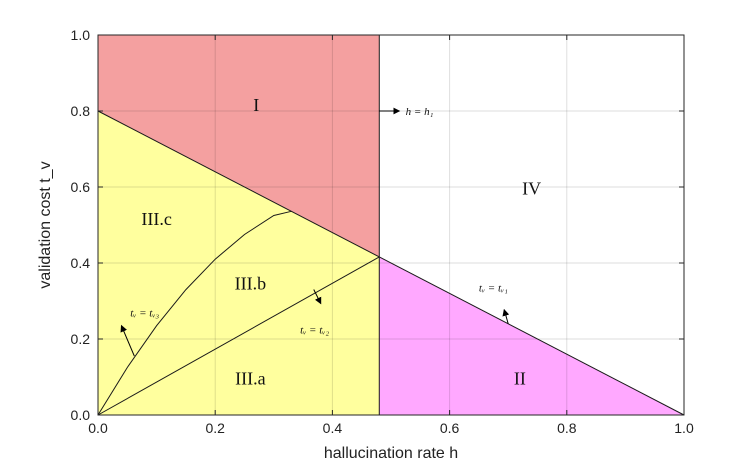 The width and height of the screenshot is (756, 468). What do you see at coordinates (156, 219) in the screenshot?
I see `region-label-2: III.c` at bounding box center [156, 219].